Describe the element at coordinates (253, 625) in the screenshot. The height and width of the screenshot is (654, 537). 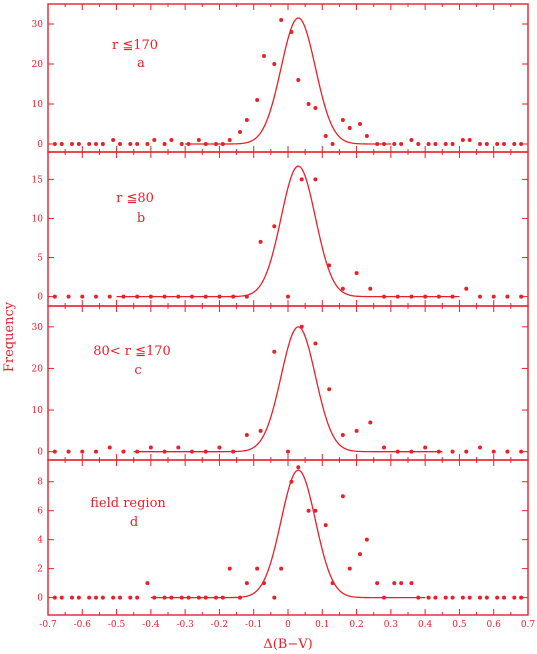
I see `x-tick-label: -0.1` at that location.